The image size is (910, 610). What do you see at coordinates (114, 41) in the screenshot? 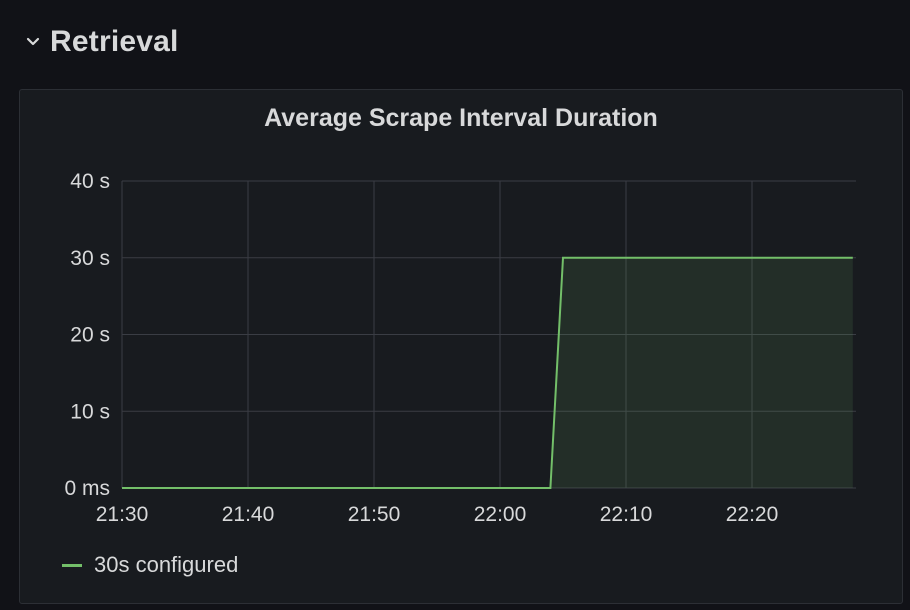
I see `row-title: Retrieval` at bounding box center [114, 41].